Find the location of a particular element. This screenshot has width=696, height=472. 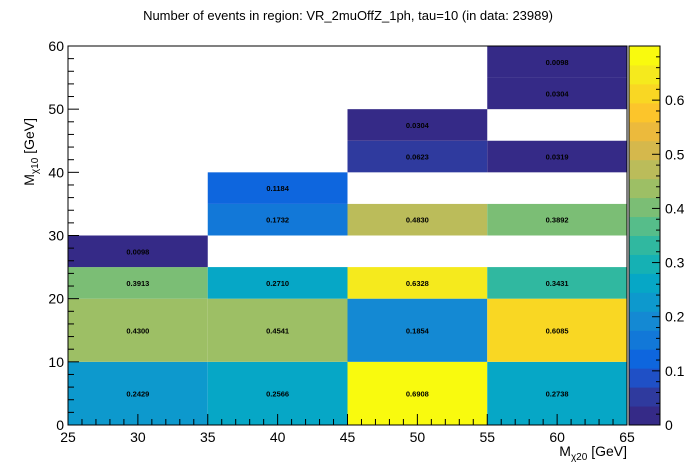

y-tick-label: 30 is located at coordinates (56, 236).